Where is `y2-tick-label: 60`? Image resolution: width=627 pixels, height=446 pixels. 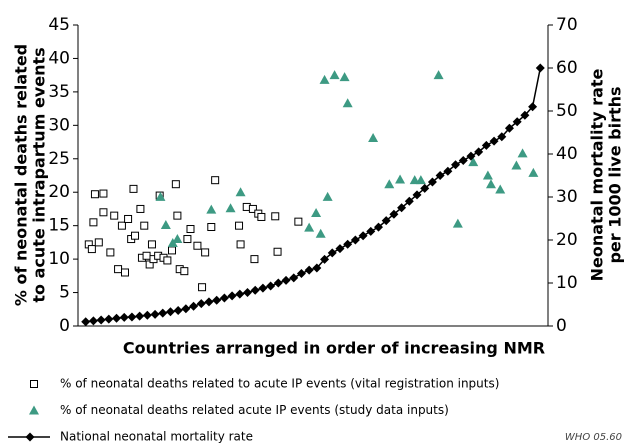 y2-tick-label: 60 is located at coordinates (567, 68).